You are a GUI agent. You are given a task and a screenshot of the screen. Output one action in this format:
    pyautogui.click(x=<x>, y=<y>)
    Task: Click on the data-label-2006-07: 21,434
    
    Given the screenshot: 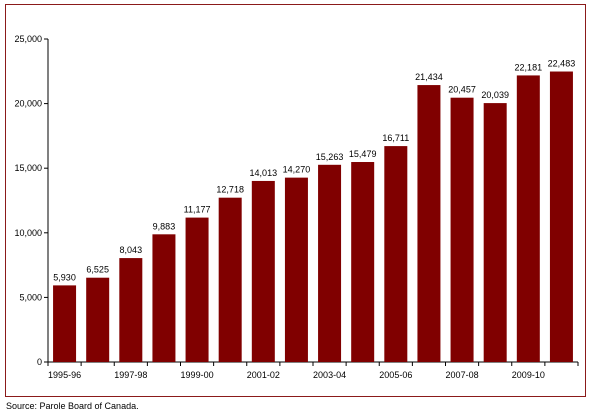 What is the action you would take?
    pyautogui.click(x=429, y=77)
    